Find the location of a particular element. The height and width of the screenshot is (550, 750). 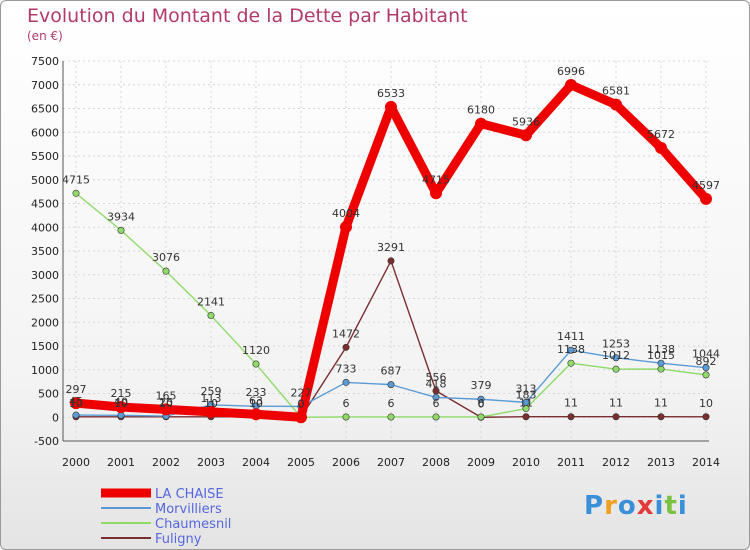

y-tick-label: 6500 is located at coordinates (45, 109).